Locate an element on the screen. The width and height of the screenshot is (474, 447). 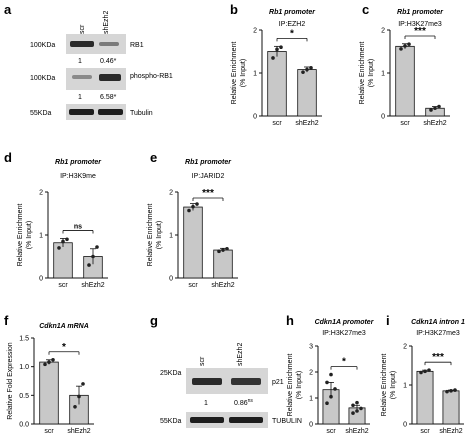
panel-letter-a: a is located at coordinates (8, 9).